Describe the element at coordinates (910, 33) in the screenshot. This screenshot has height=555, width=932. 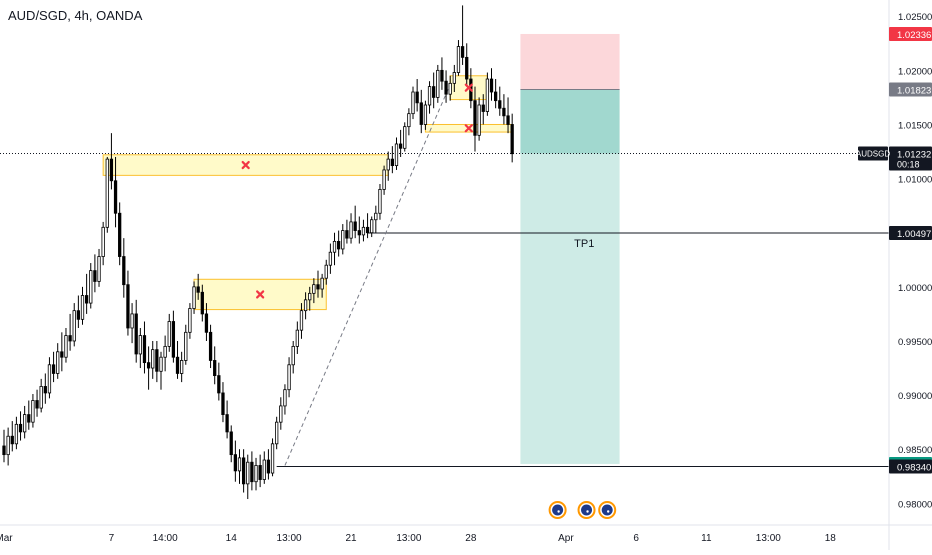
I see `price-axis-label: 1.02336` at that location.